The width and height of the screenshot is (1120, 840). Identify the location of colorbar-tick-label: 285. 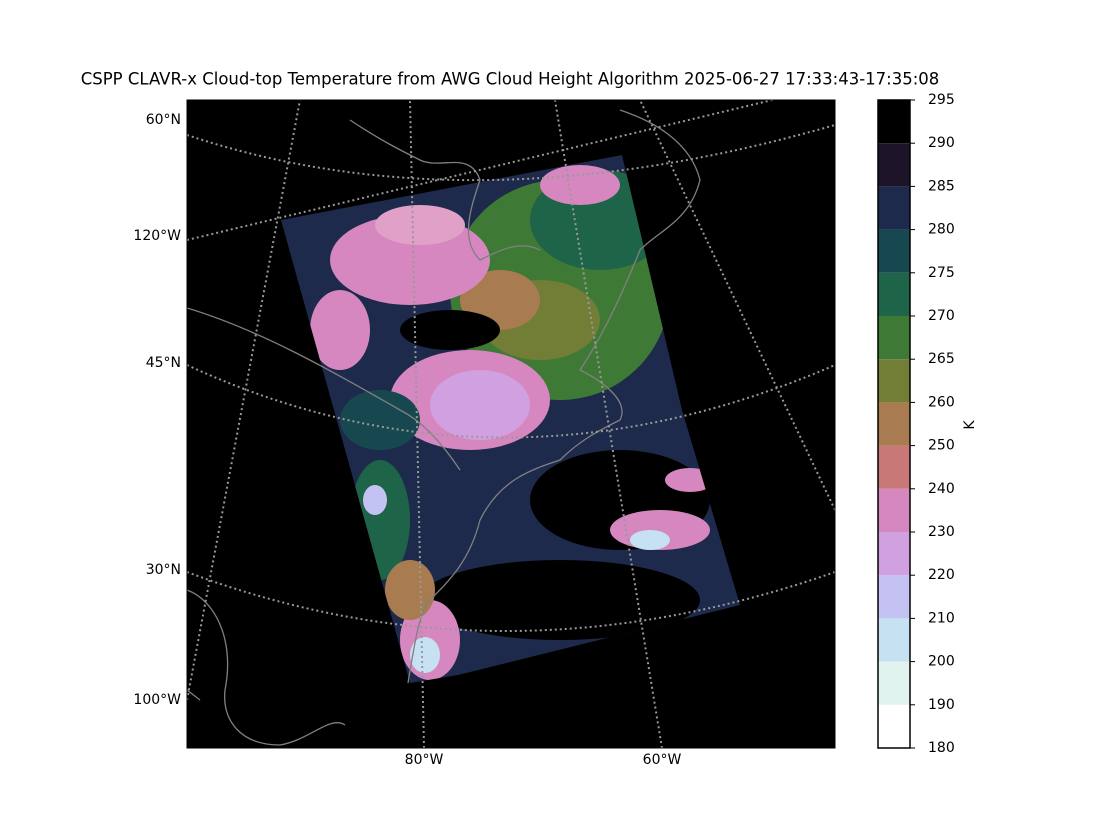
(941, 186).